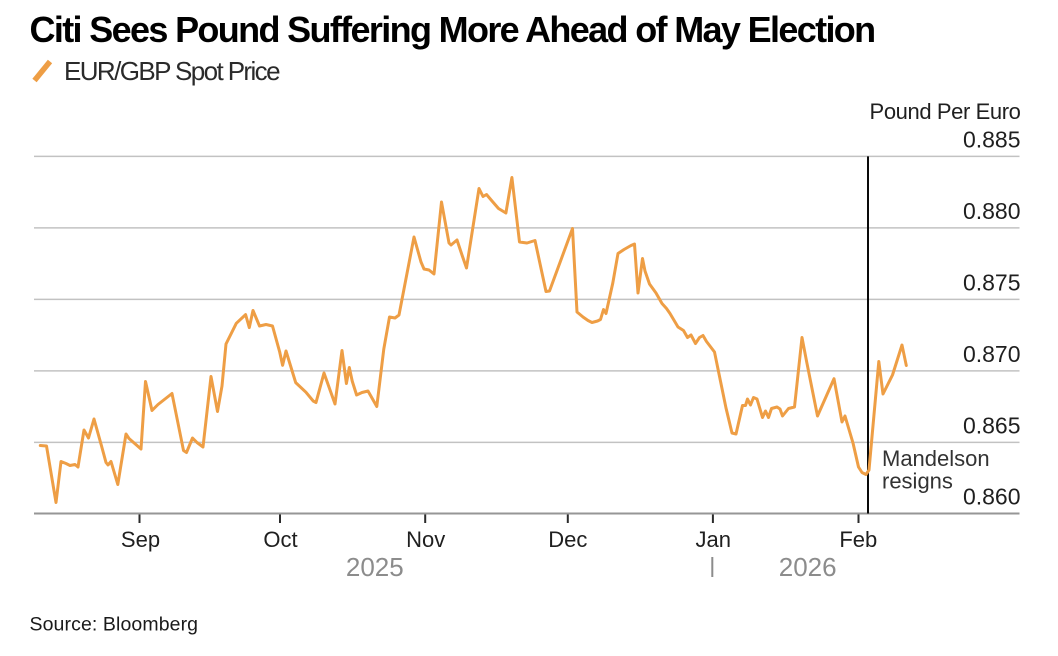 The image size is (1058, 656). What do you see at coordinates (140, 539) in the screenshot?
I see `svg-text: Sep` at bounding box center [140, 539].